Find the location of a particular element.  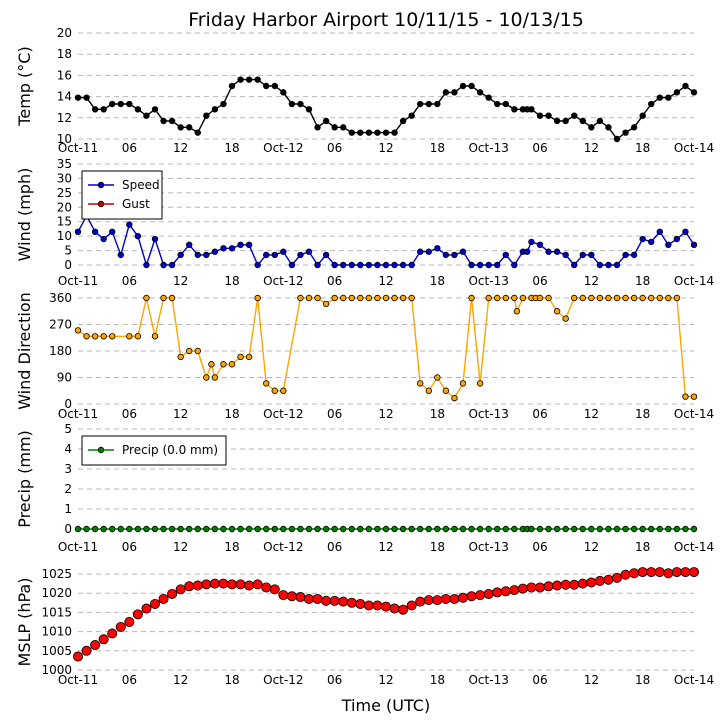

y-tick-label: 1025 is located at coordinates (56, 574).